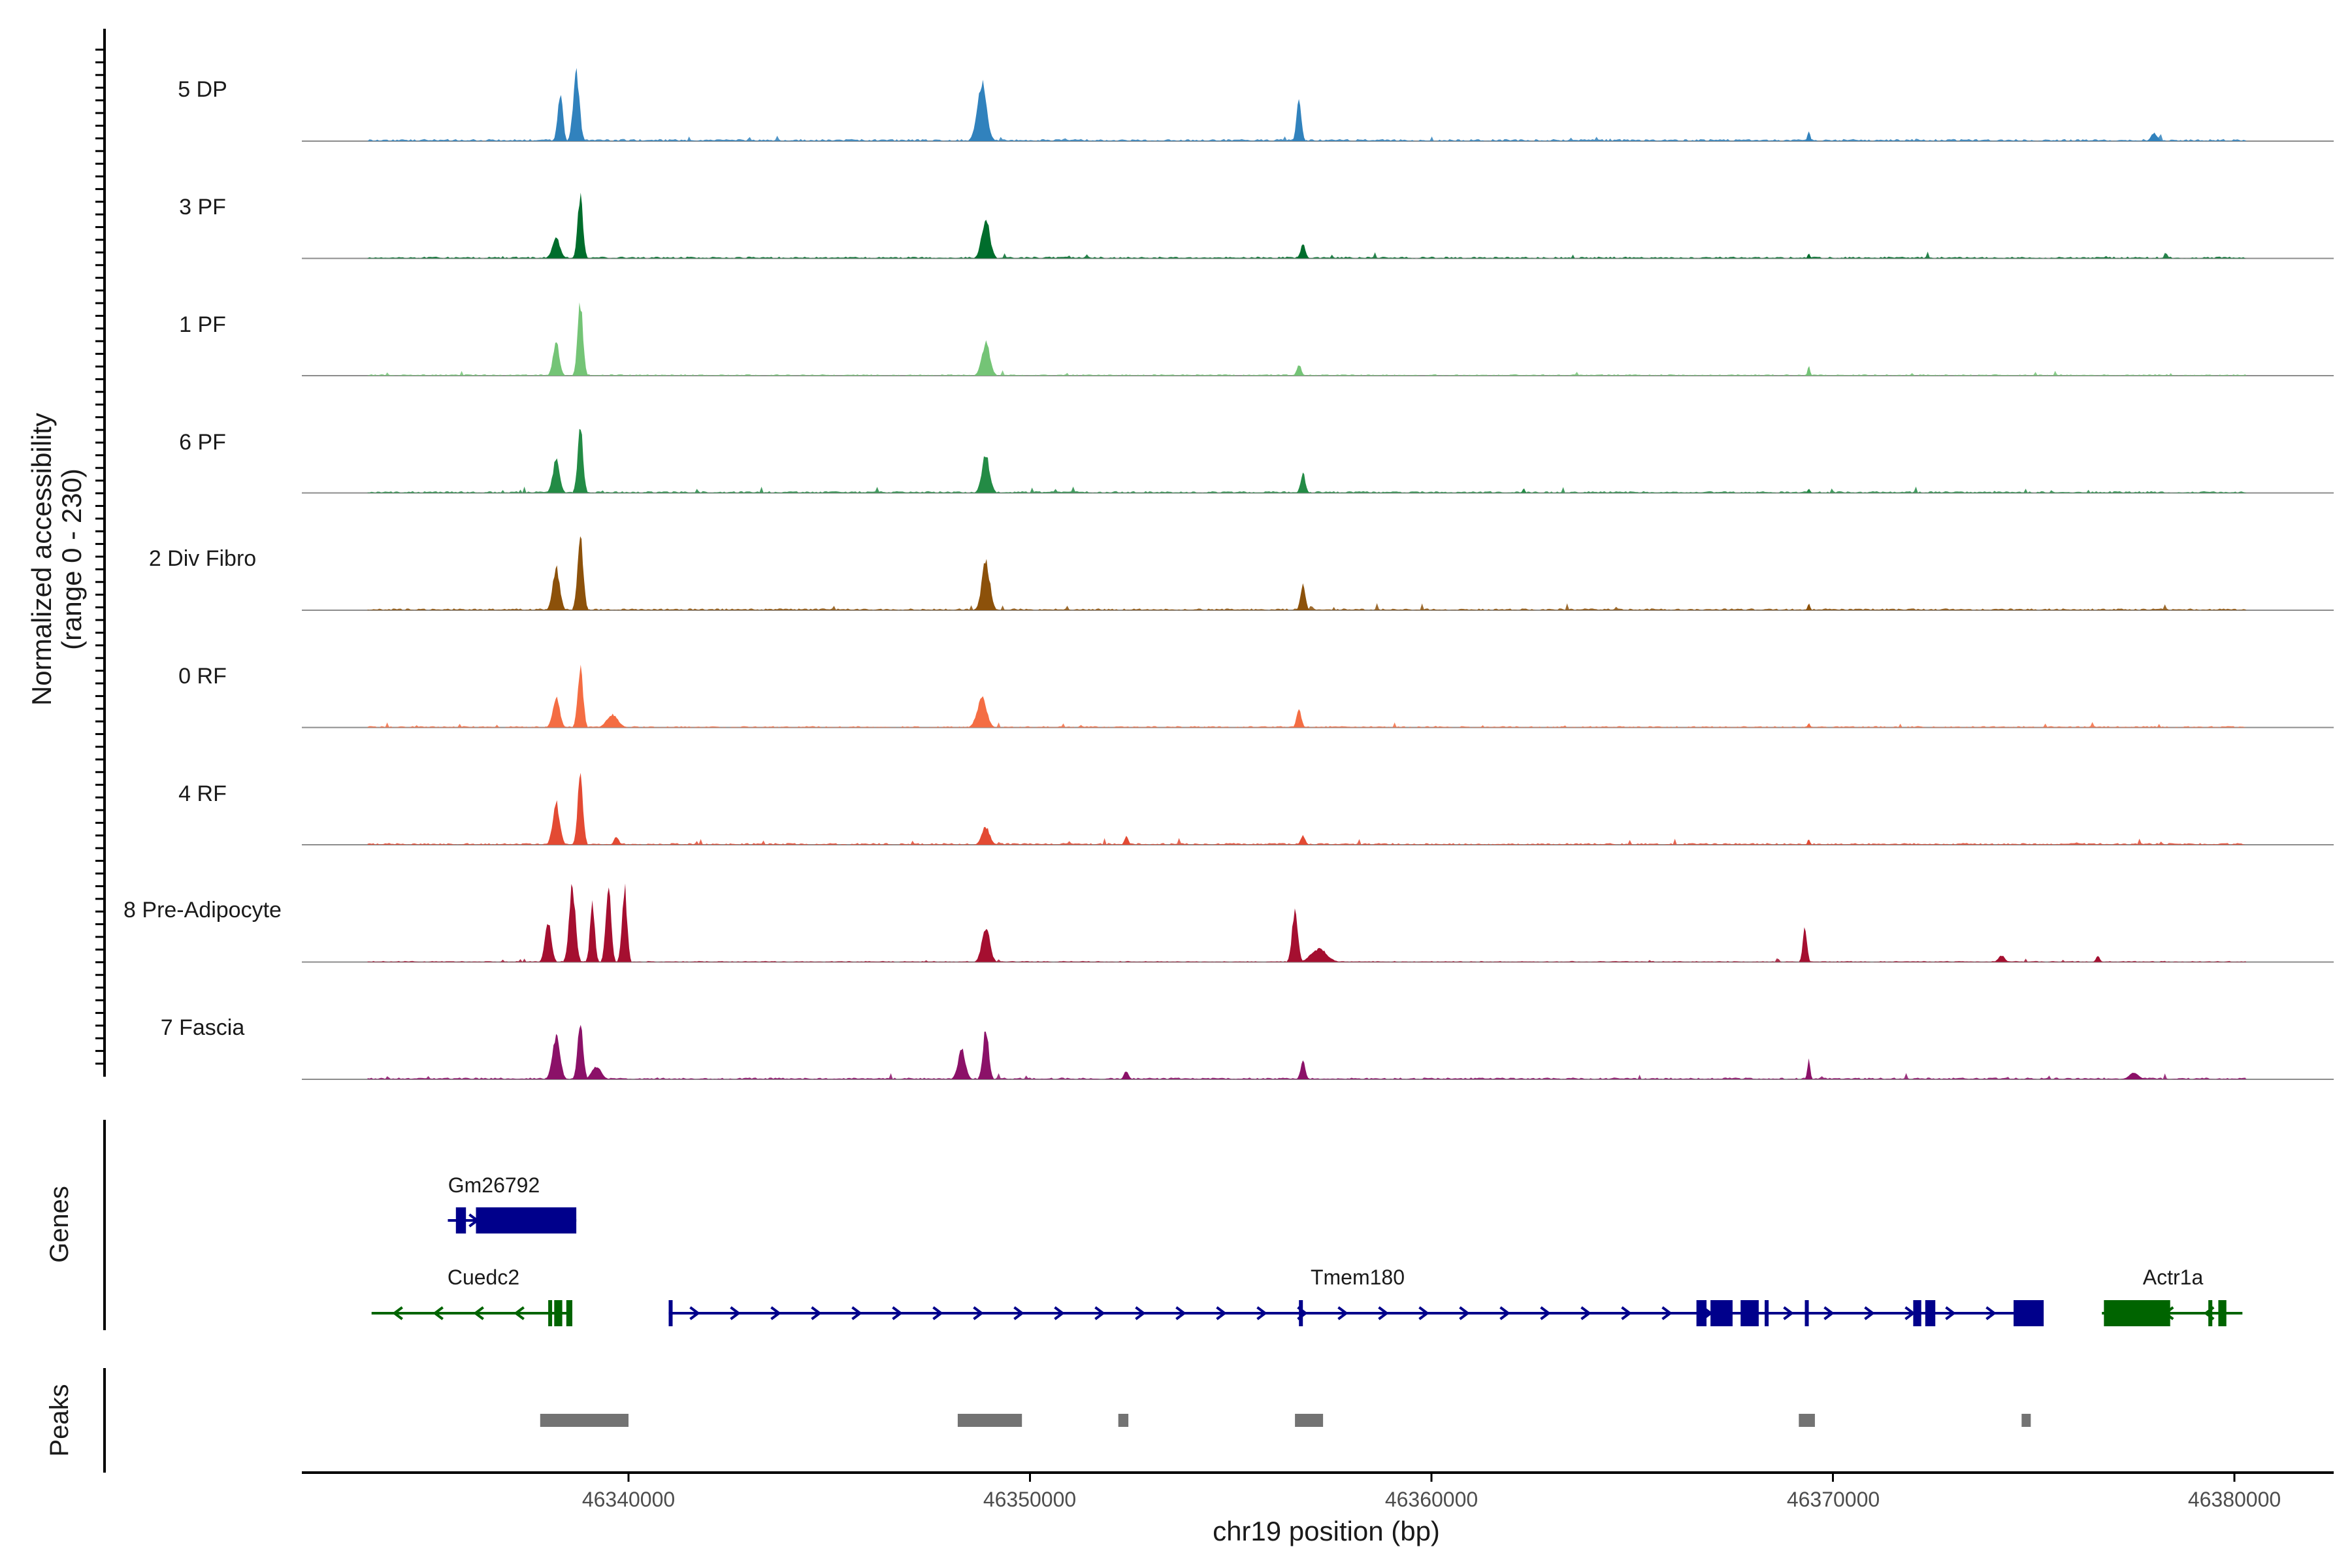 Image resolution: width=2352 pixels, height=1568 pixels. Describe the element at coordinates (100, 556) in the screenshot. I see `coverage-axis-ticks` at that location.